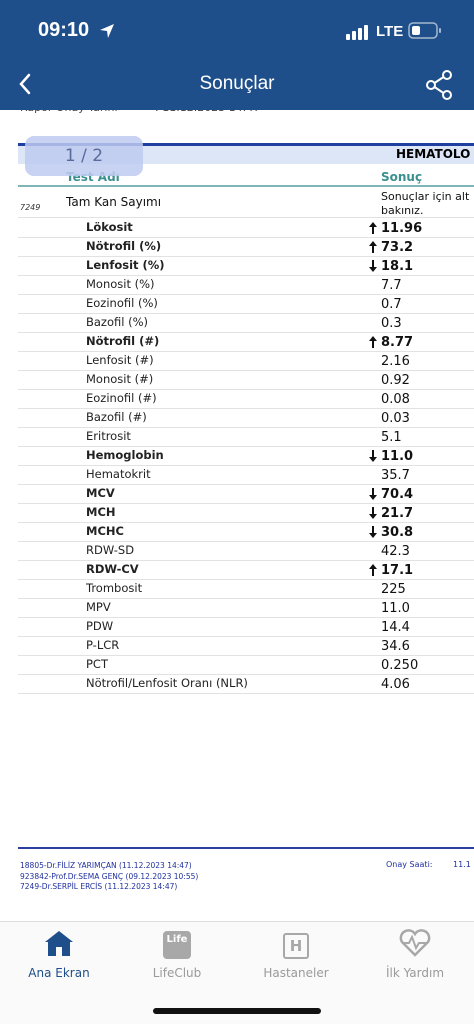 The image size is (474, 1024). I want to click on test-name: PDW, so click(100, 626).